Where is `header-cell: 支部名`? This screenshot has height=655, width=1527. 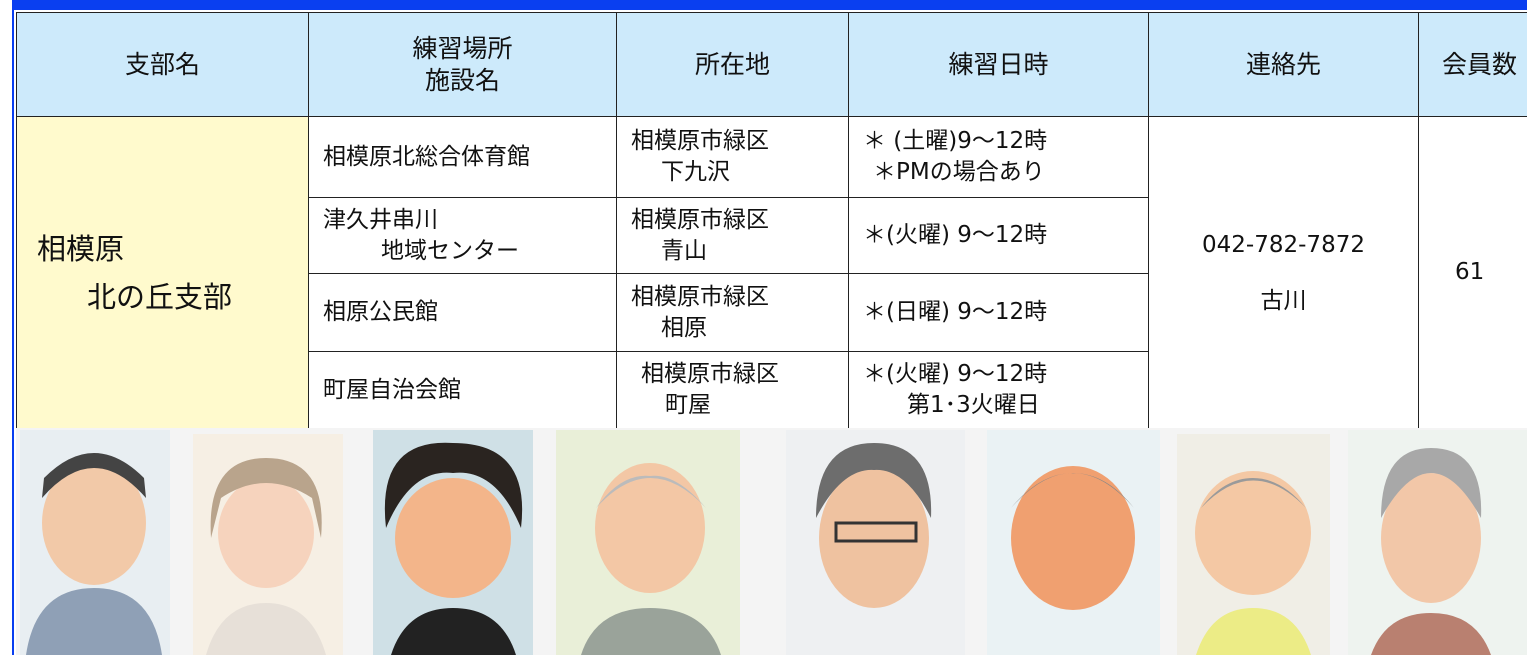
header-cell: 支部名 is located at coordinates (162, 64).